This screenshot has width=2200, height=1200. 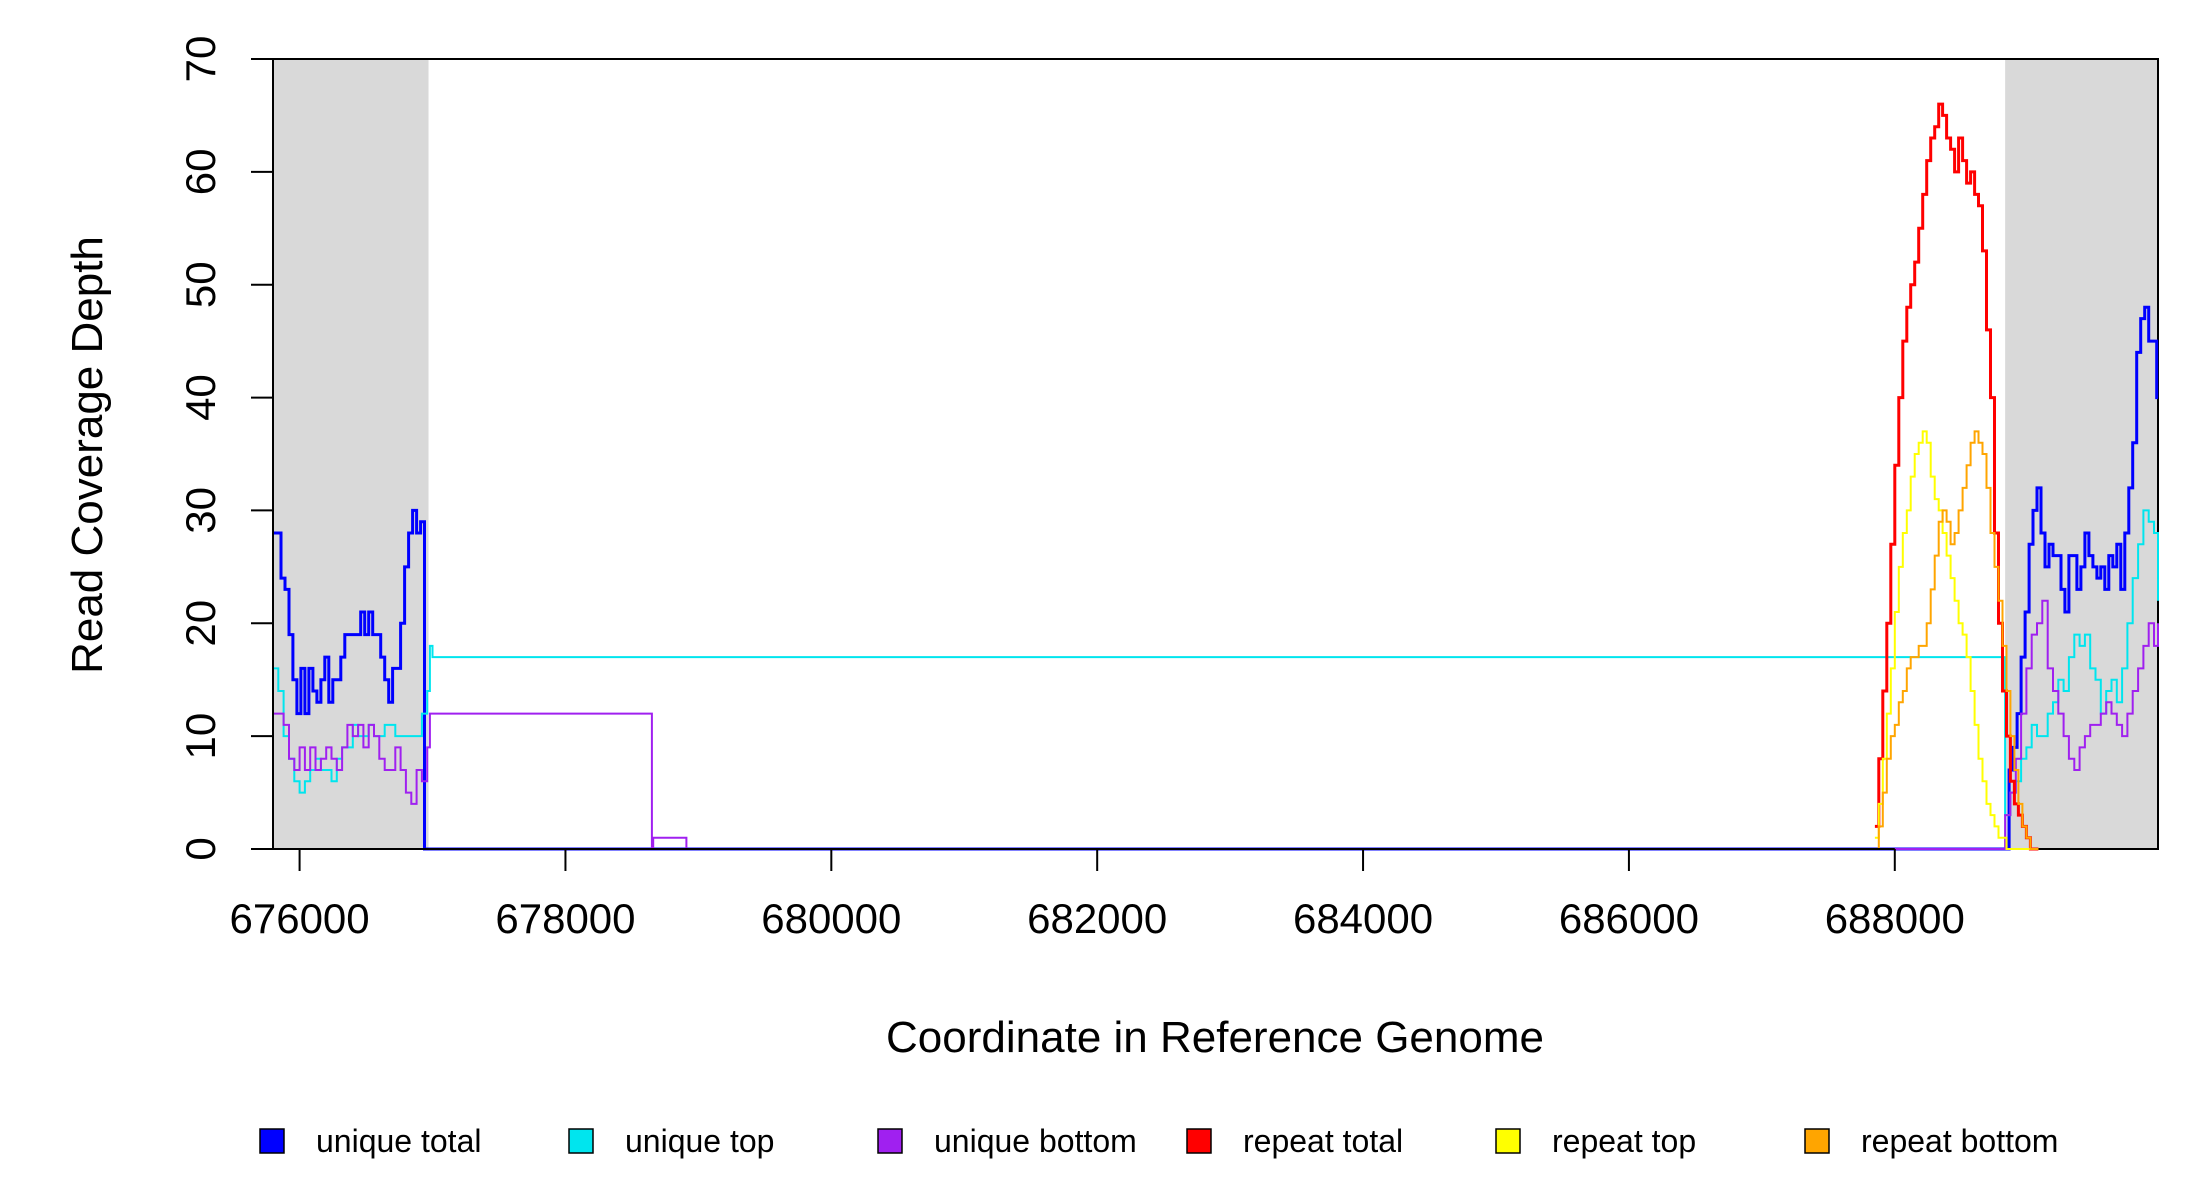 I want to click on y-tick-label: 30, so click(x=200, y=510).